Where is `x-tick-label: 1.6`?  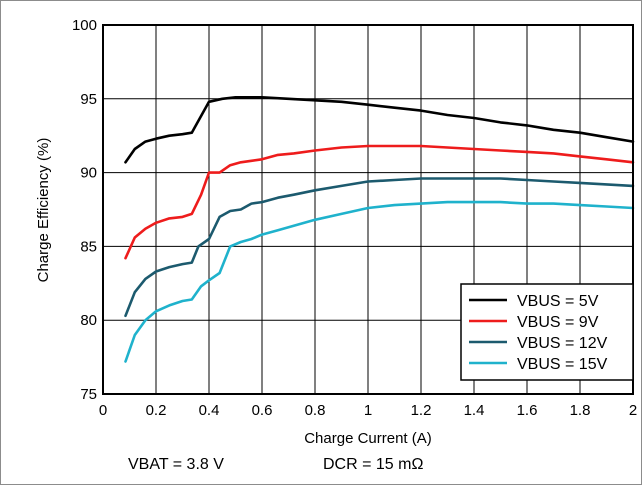 x-tick-label: 1.6 is located at coordinates (527, 410).